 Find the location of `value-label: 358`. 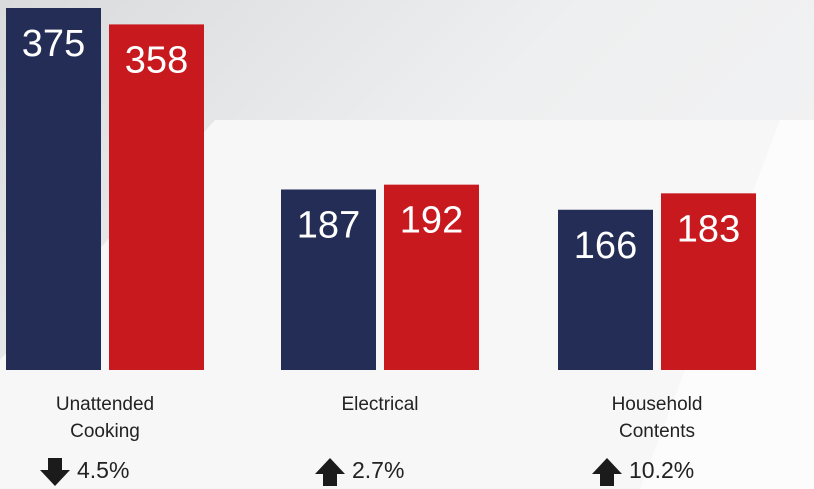

value-label: 358 is located at coordinates (156, 60).